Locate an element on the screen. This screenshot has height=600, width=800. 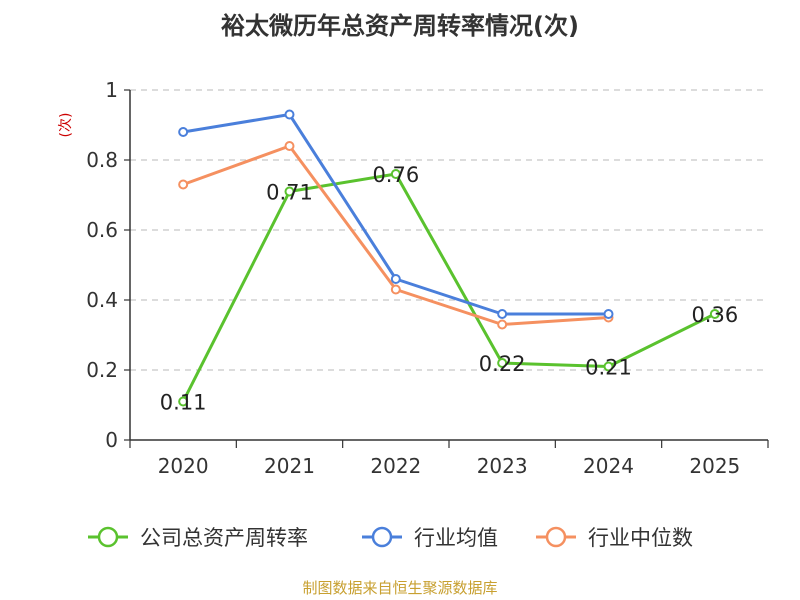
y-tick-label: 1 is located at coordinates (111, 90).